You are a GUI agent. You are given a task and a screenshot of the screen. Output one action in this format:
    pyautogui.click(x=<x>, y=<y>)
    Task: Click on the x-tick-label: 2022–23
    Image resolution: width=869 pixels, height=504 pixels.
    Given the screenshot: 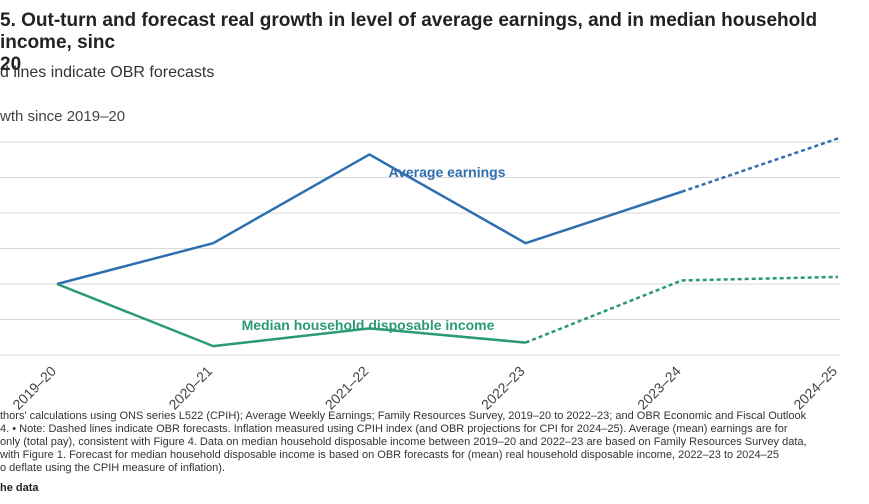 What is the action you would take?
    pyautogui.click(x=503, y=386)
    